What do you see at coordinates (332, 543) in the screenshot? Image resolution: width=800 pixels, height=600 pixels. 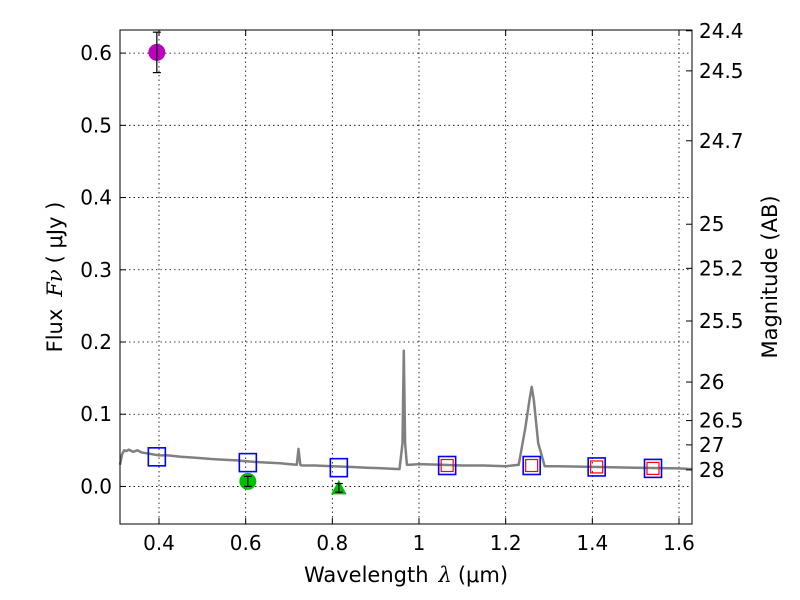 I see `x-tick-label: 0.8` at bounding box center [332, 543].